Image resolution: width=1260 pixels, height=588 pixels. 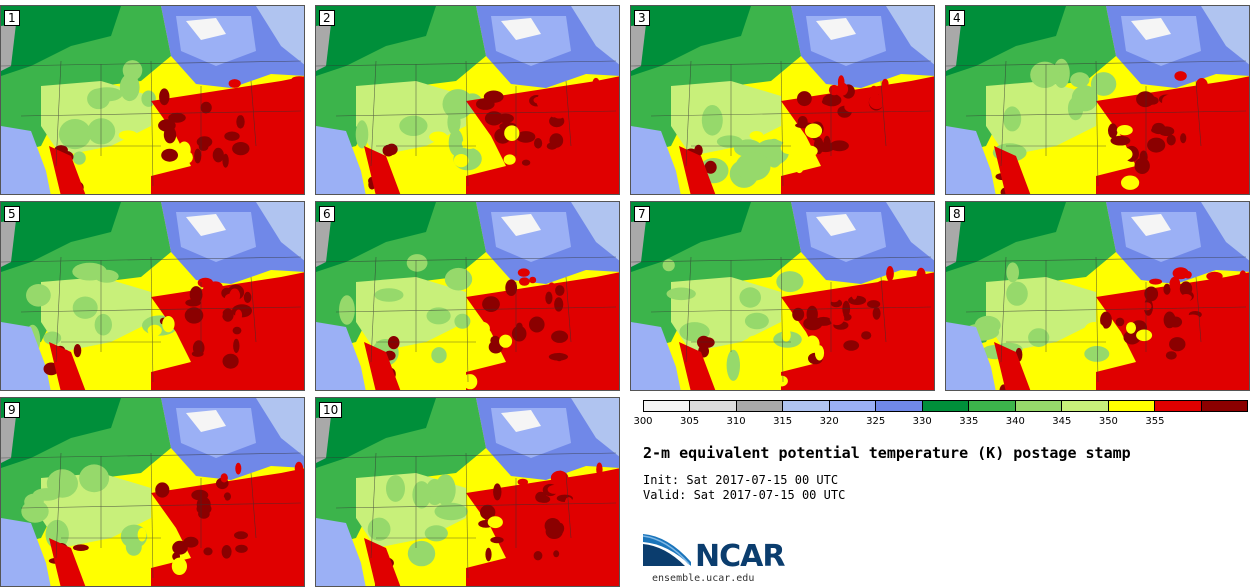 I want to click on ncar-logo-text: NCAR, so click(x=740, y=556).